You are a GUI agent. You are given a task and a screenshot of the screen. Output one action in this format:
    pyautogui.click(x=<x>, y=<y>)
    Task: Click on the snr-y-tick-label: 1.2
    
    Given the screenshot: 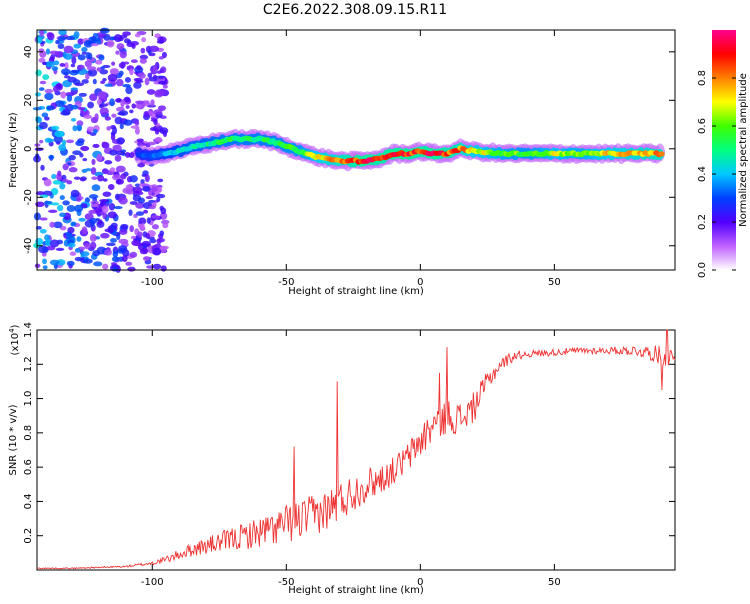 What is the action you would take?
    pyautogui.click(x=28, y=364)
    